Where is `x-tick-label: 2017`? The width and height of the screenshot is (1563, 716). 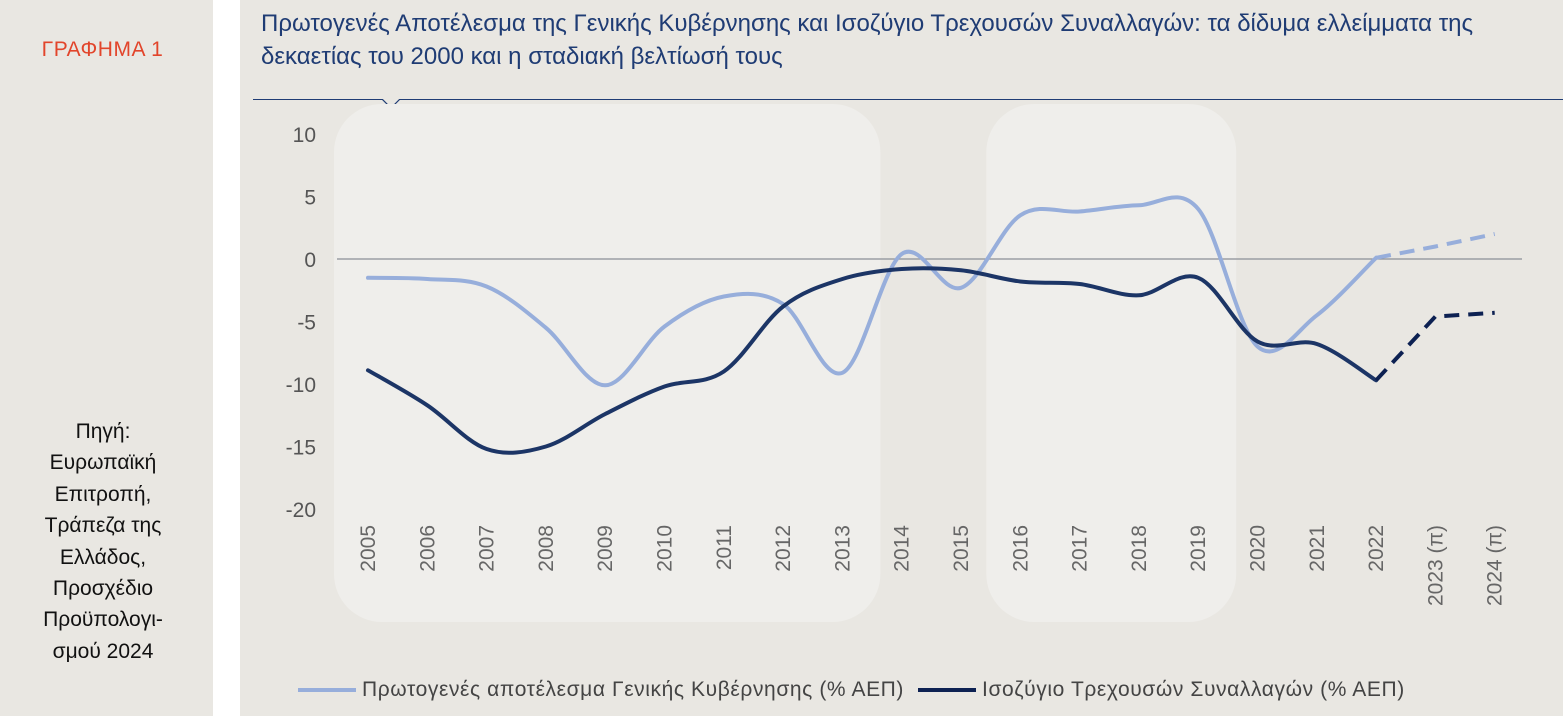
x-tick-label: 2017 is located at coordinates (1080, 548).